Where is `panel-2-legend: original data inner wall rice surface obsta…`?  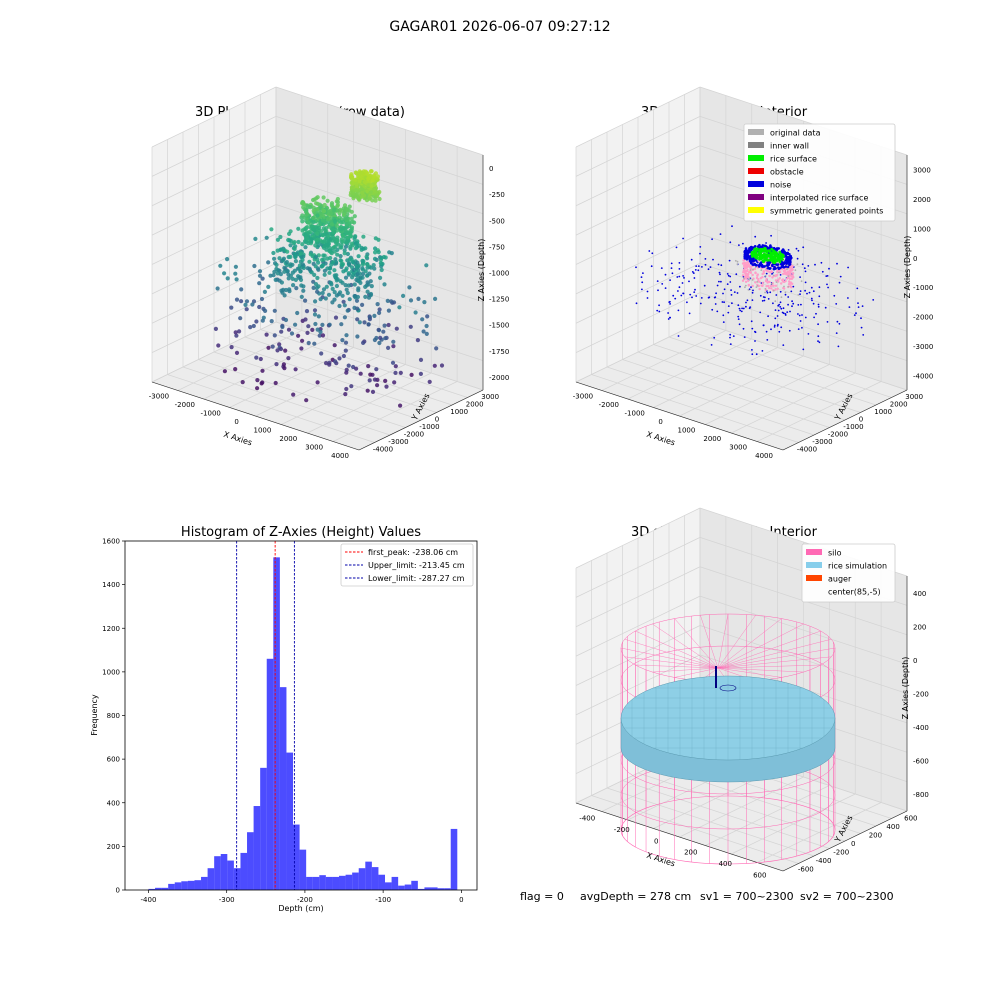
panel-2-legend: original data inner wall rice surface obsta… is located at coordinates (819, 172).